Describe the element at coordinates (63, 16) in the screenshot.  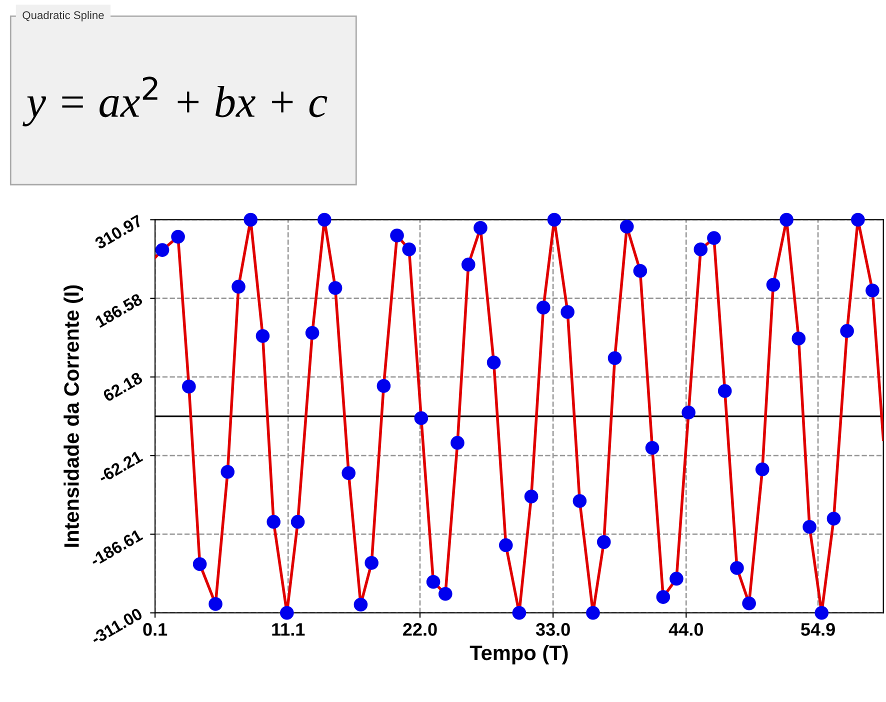
I see `text: Quadratic Spline` at that location.